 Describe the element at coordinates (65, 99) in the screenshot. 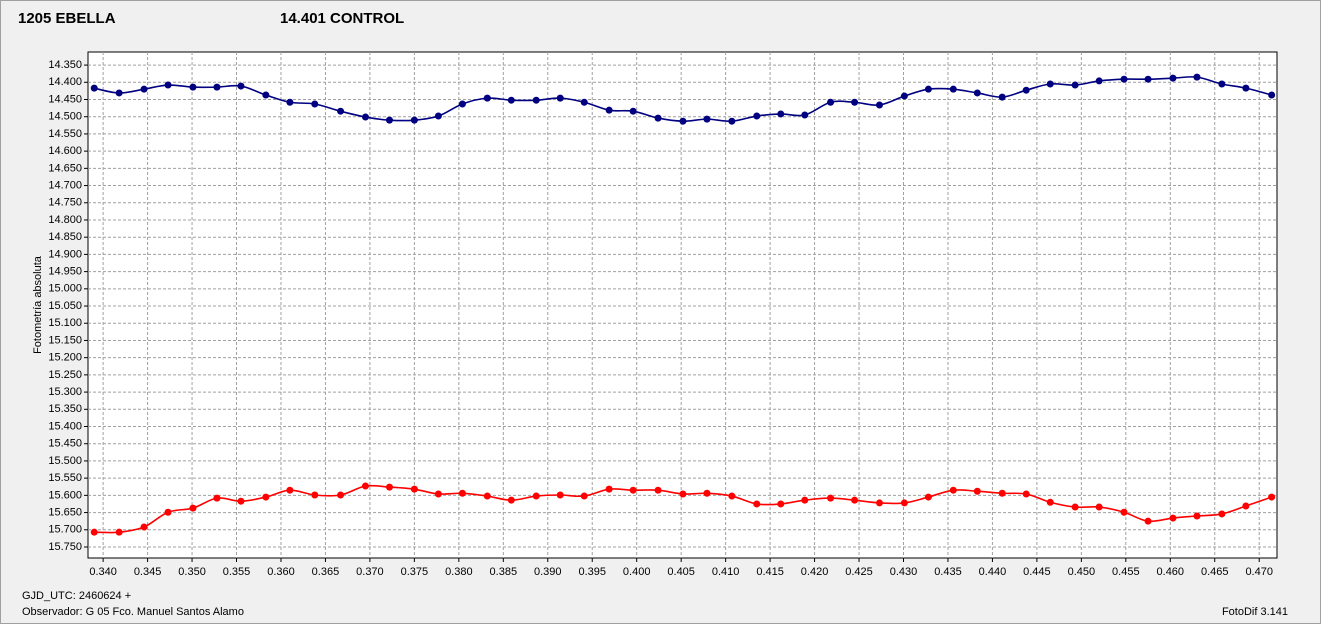

I see `y-tick-label: 14.450` at that location.